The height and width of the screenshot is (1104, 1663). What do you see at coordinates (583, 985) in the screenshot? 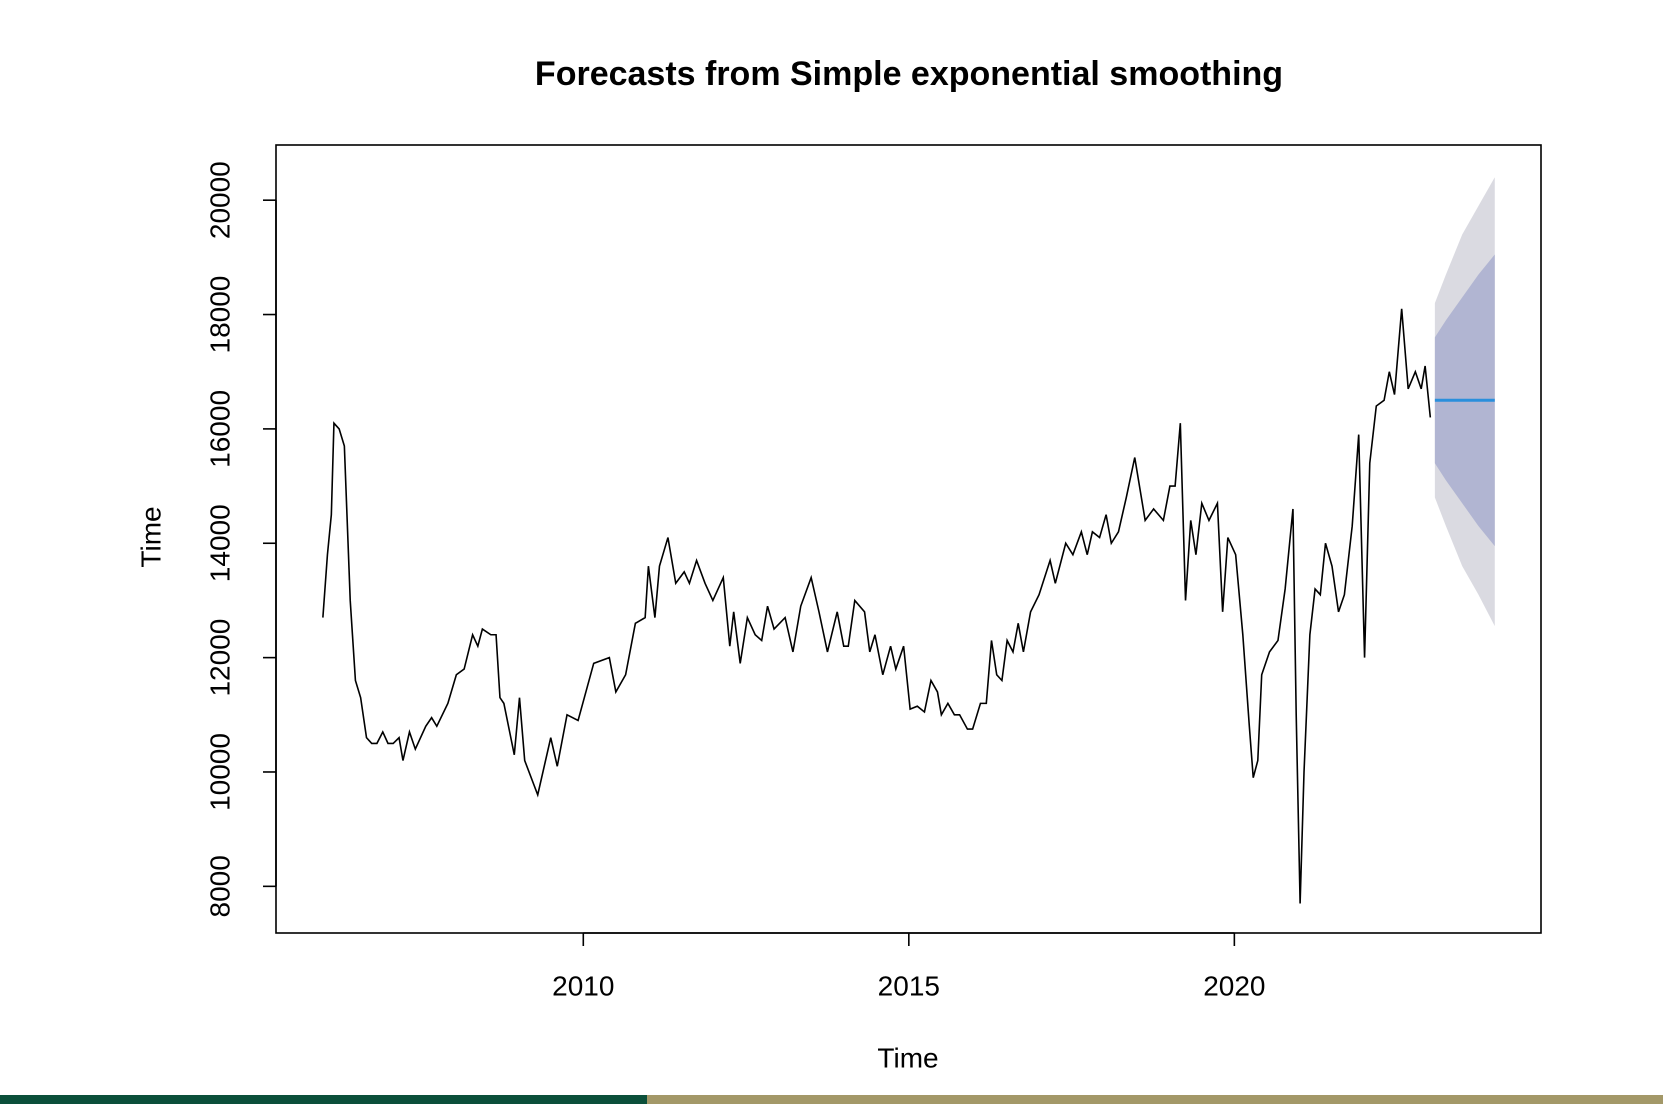
I see `x-tick-label: 2010` at bounding box center [583, 985].